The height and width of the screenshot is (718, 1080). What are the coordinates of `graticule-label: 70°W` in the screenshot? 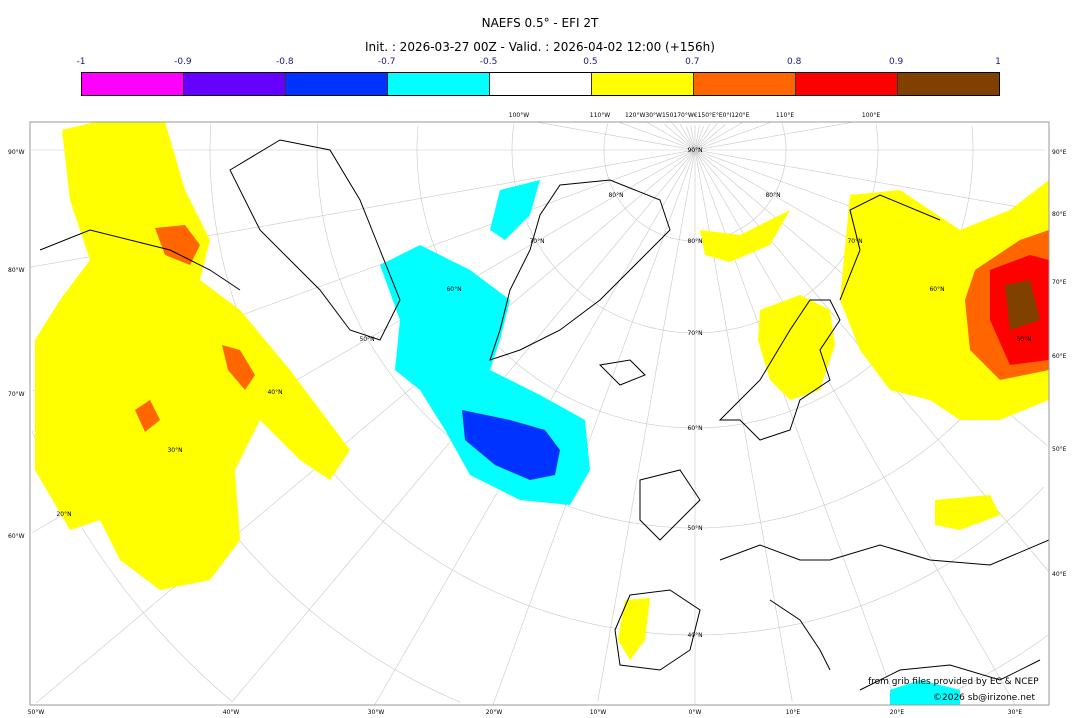 It's located at (16, 394).